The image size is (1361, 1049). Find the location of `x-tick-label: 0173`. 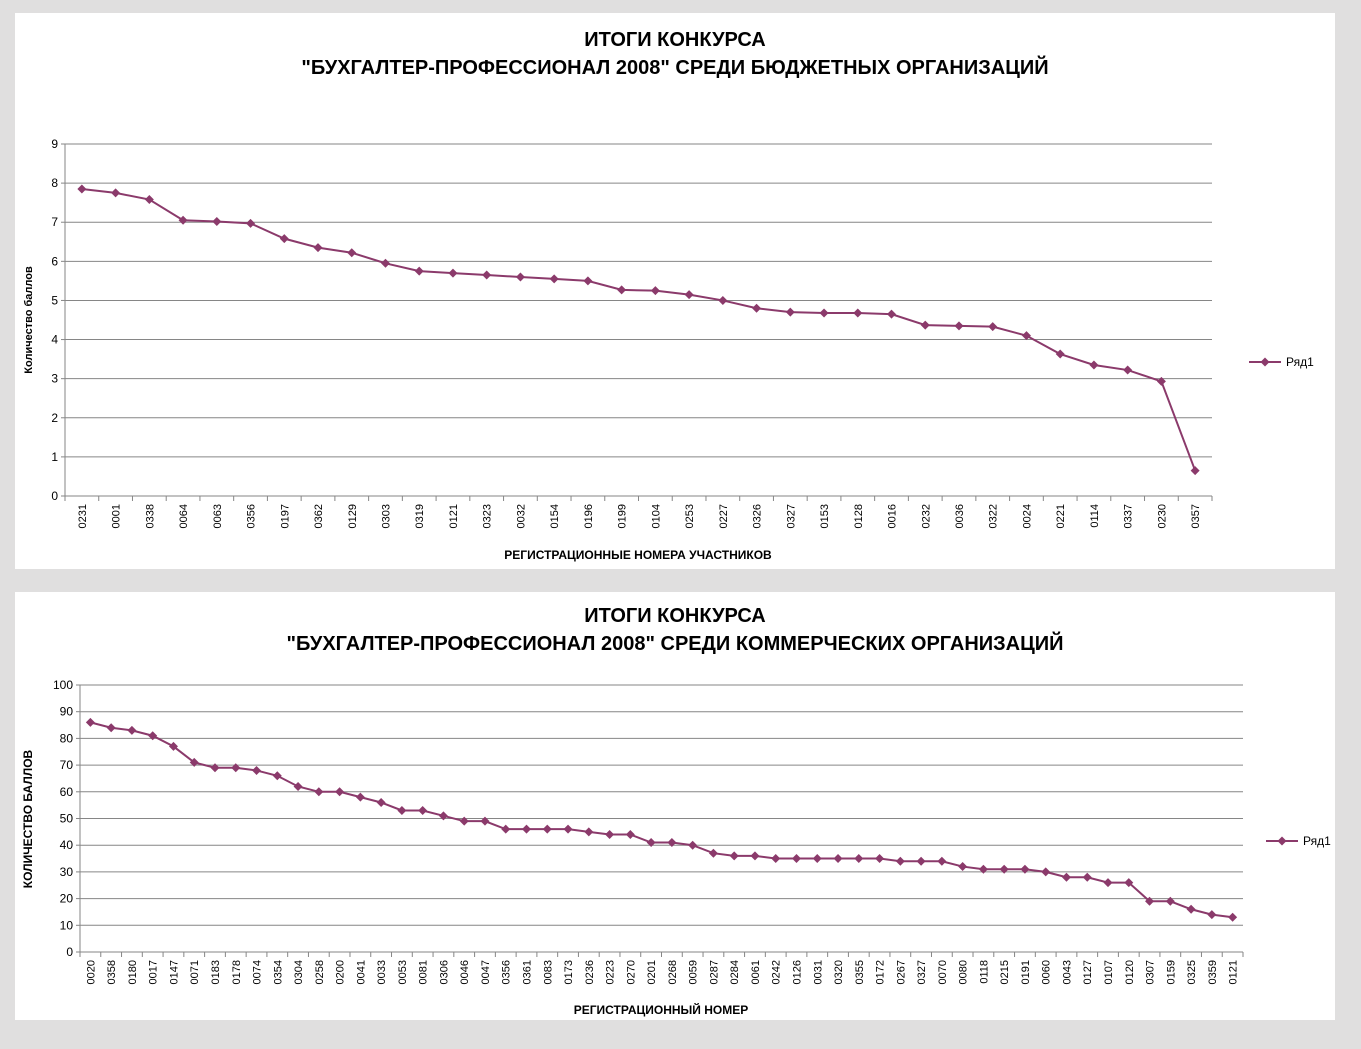

x-tick-label: 0173 is located at coordinates (569, 972).